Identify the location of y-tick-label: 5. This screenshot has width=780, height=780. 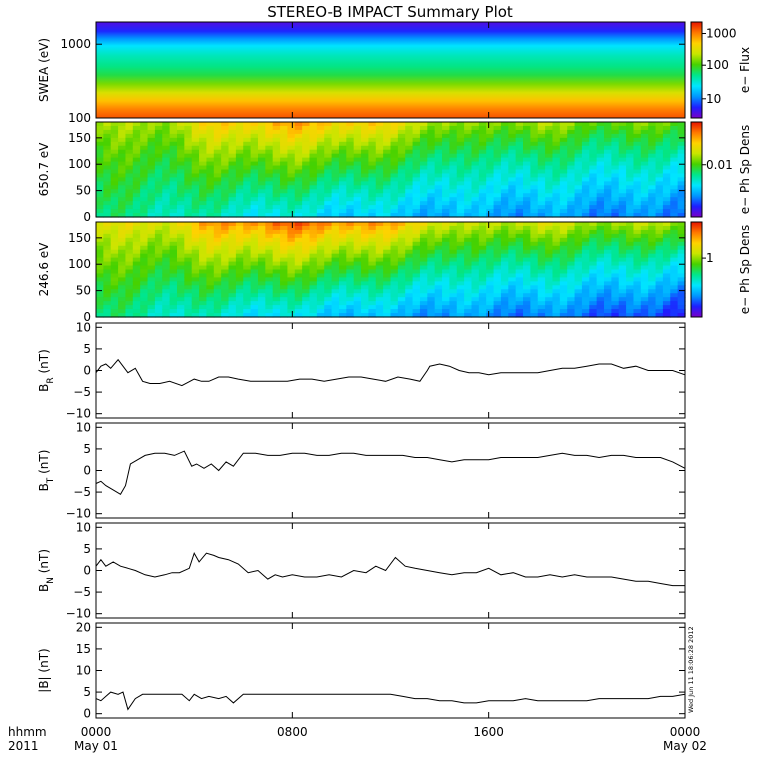
(87, 349).